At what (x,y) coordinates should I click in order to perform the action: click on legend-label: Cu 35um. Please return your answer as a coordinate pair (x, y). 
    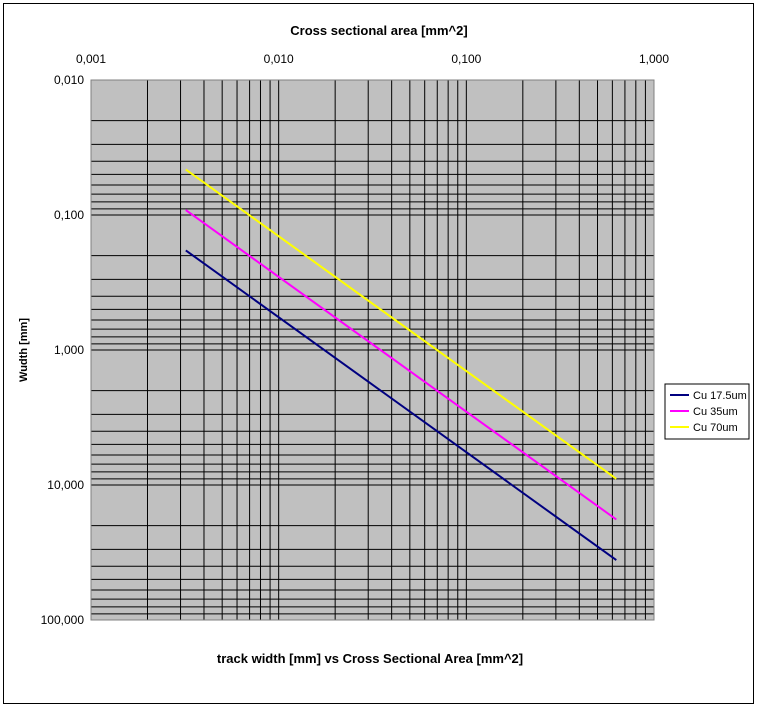
    Looking at the image, I should click on (715, 412).